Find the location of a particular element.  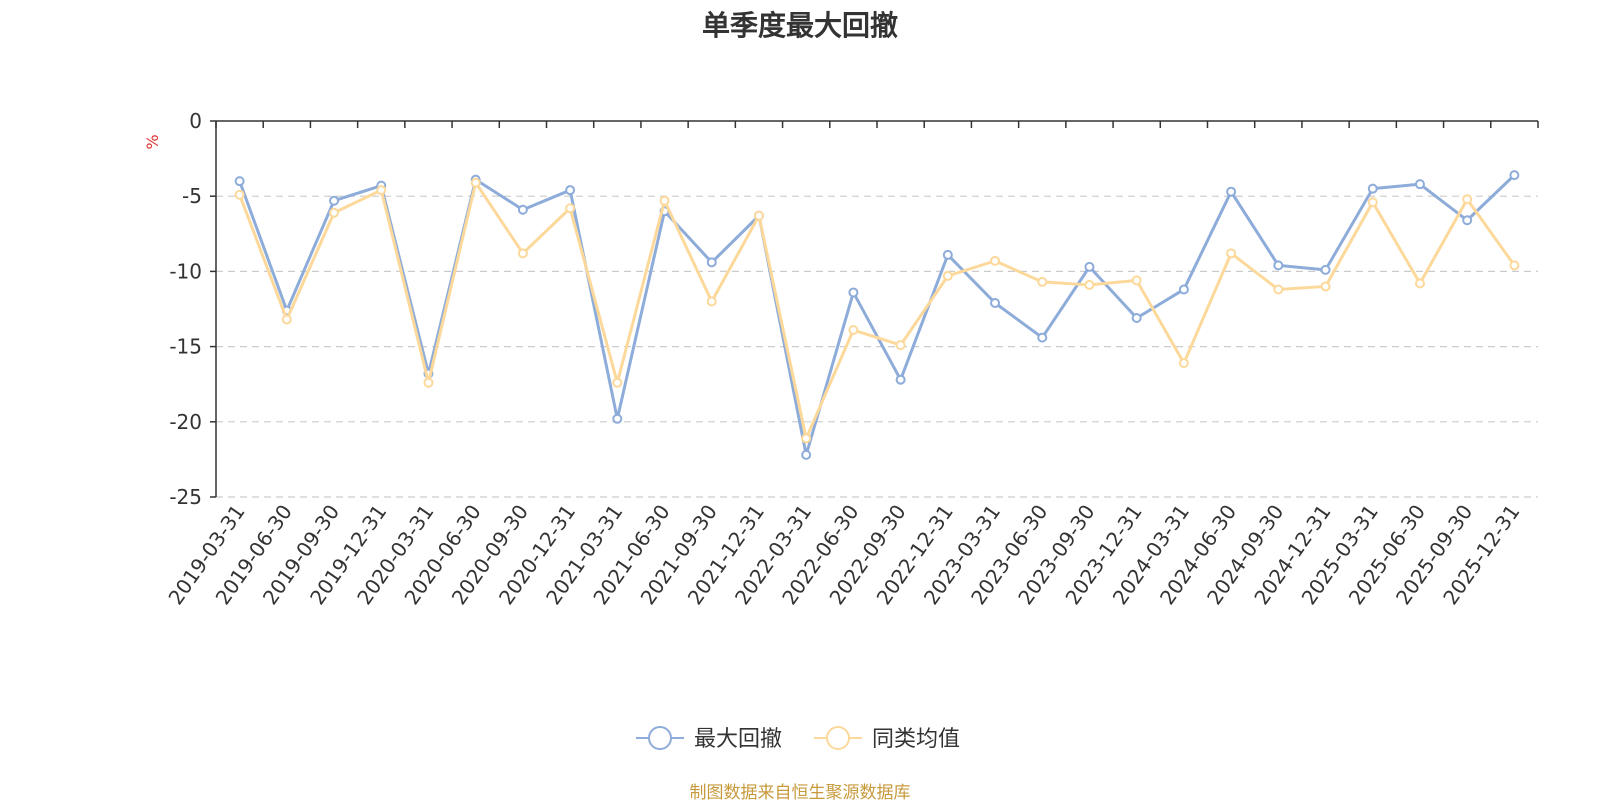

y-tick-label: -25 is located at coordinates (185, 497).